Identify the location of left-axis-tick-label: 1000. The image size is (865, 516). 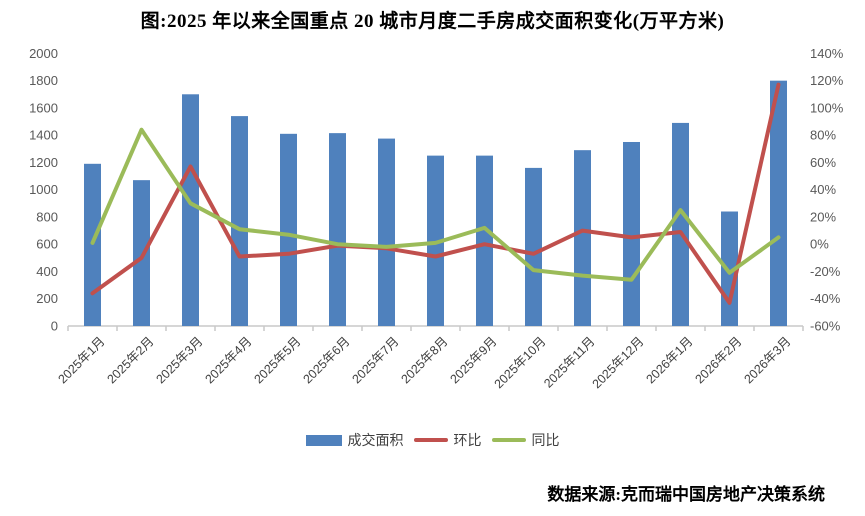
(43, 189).